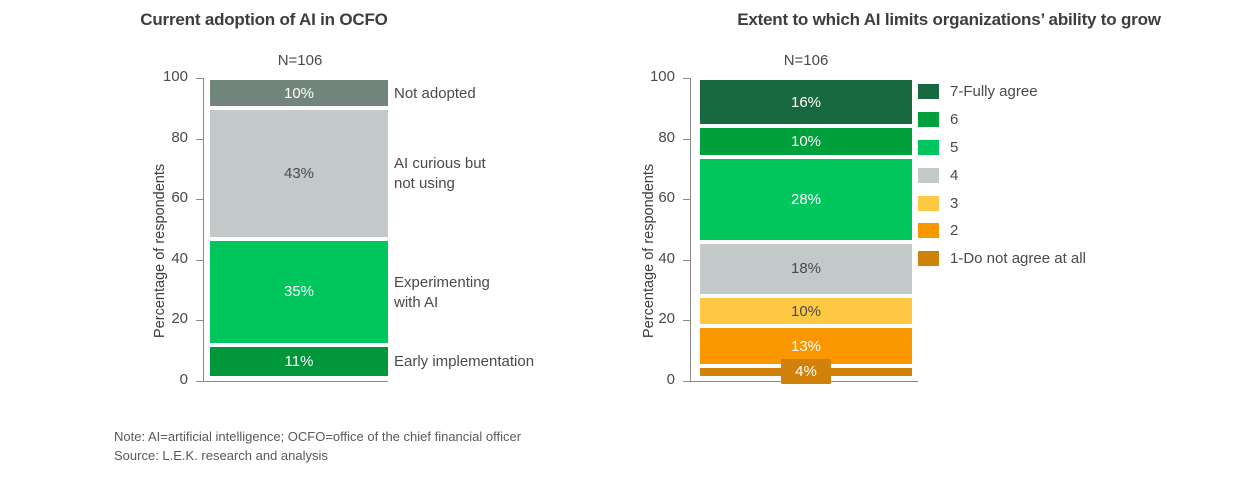 The image size is (1242, 485). I want to click on bar-segment: 18%, so click(806, 269).